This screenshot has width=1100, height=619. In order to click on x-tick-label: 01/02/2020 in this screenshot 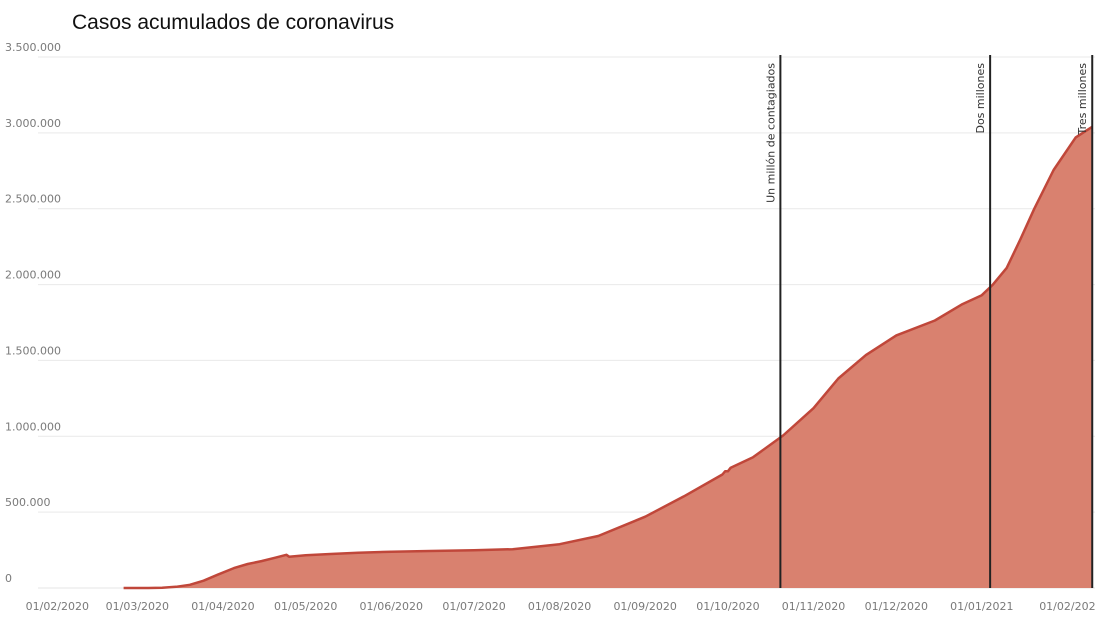, I will do `click(57, 606)`.